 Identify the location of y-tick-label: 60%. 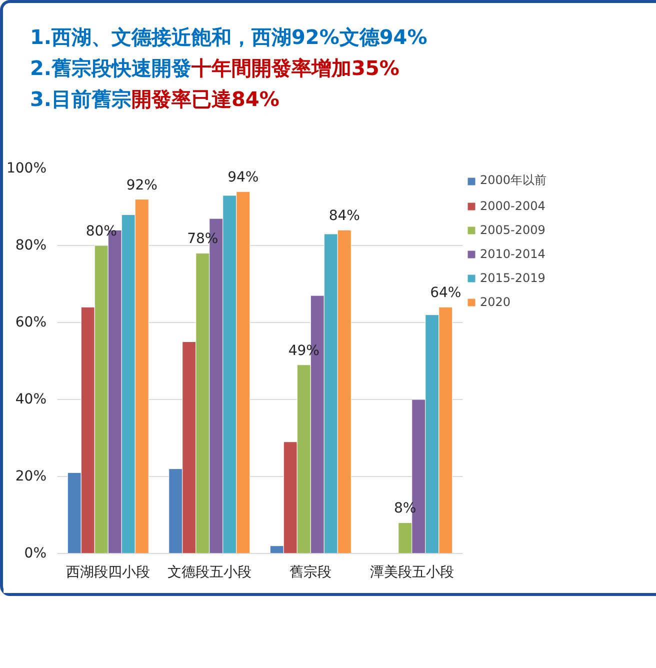
(31, 322).